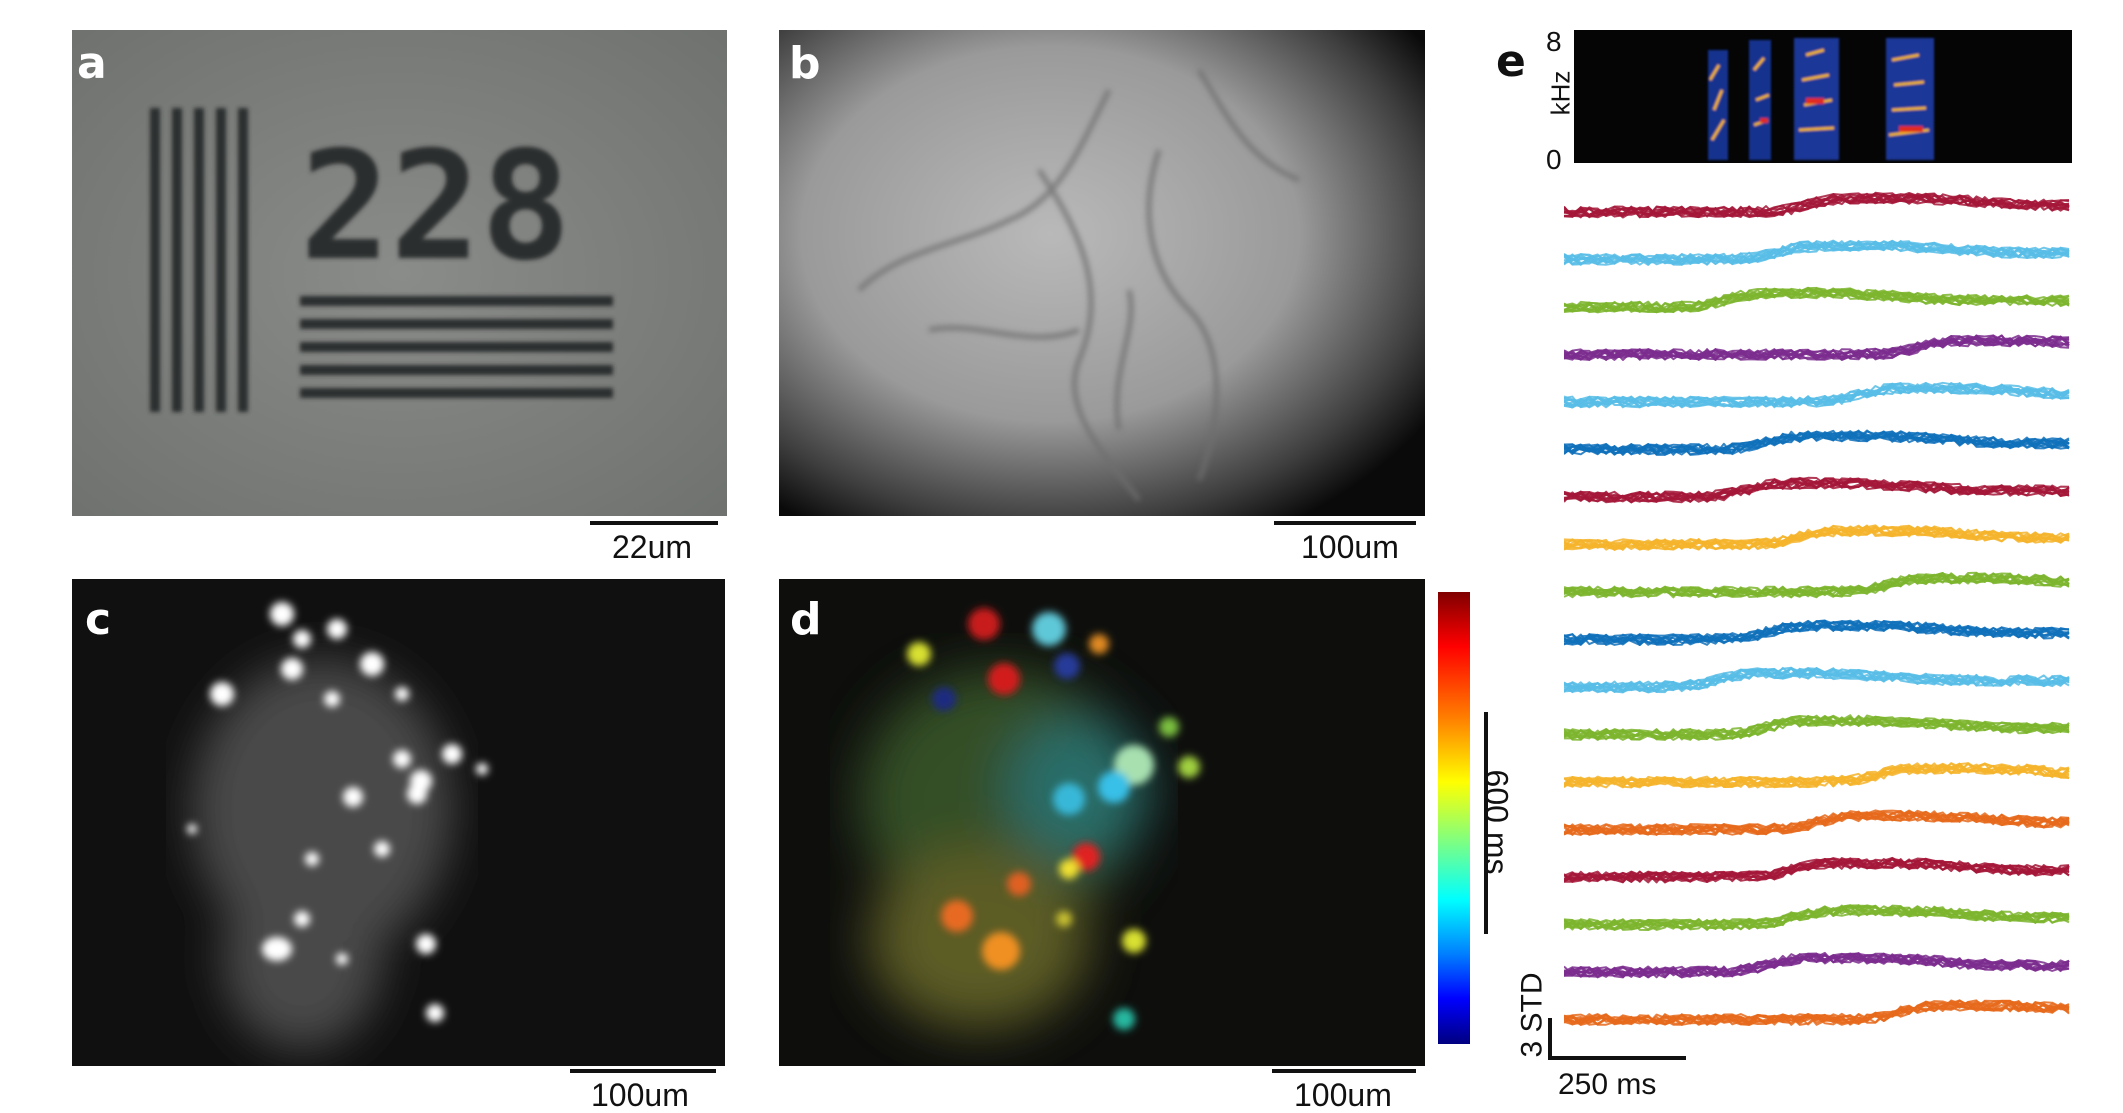 The image size is (2123, 1113). What do you see at coordinates (1560, 93) in the screenshot?
I see `spectrogram-unit-label: kHz` at bounding box center [1560, 93].